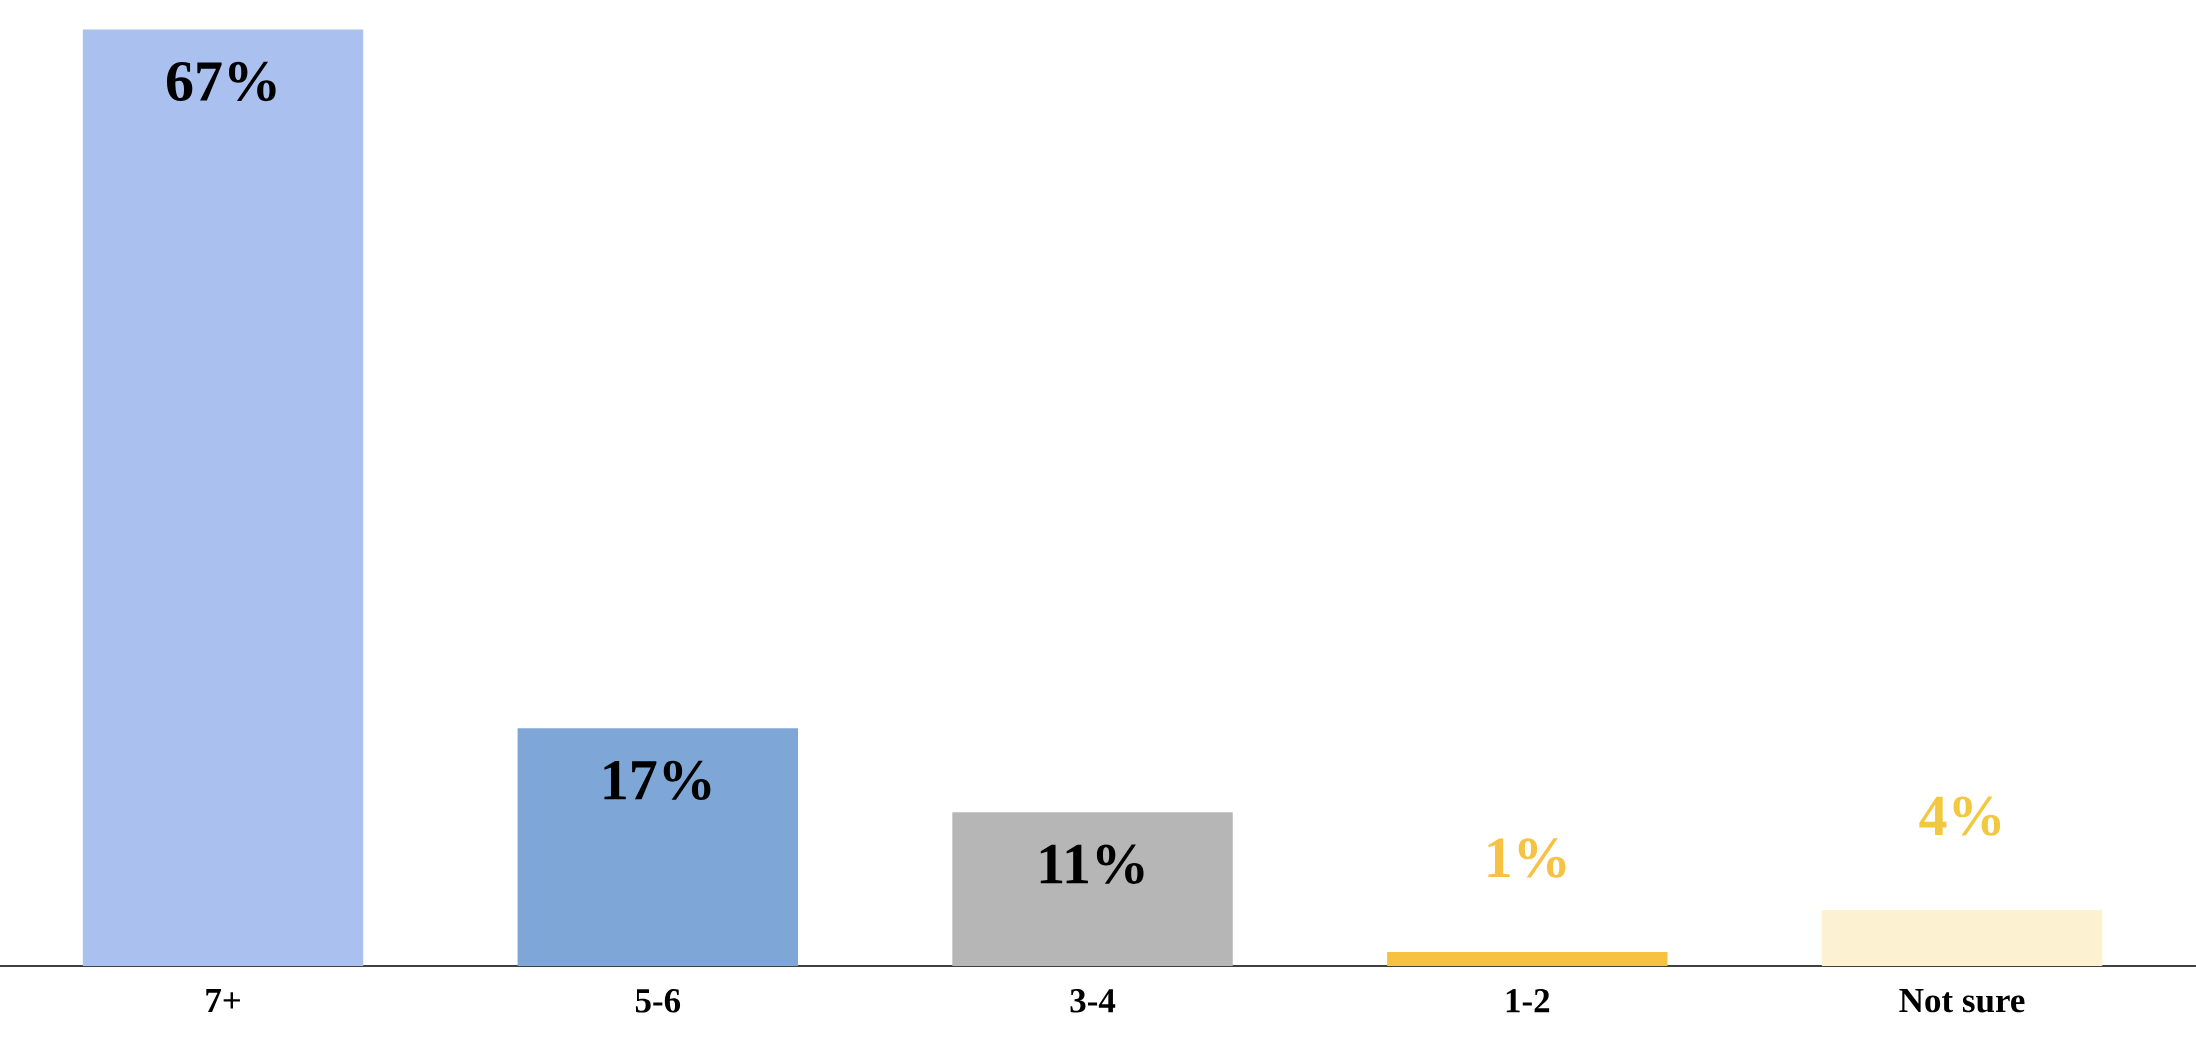 The width and height of the screenshot is (2196, 1054). What do you see at coordinates (1962, 1001) in the screenshot?
I see `x-tick-label: Not sure` at bounding box center [1962, 1001].